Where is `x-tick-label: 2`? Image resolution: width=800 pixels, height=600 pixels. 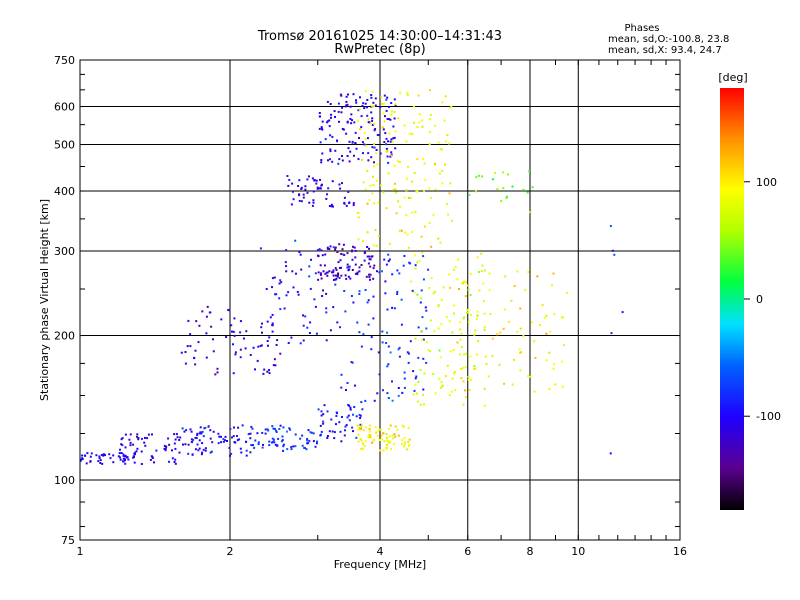 x-tick-label: 2 is located at coordinates (230, 551).